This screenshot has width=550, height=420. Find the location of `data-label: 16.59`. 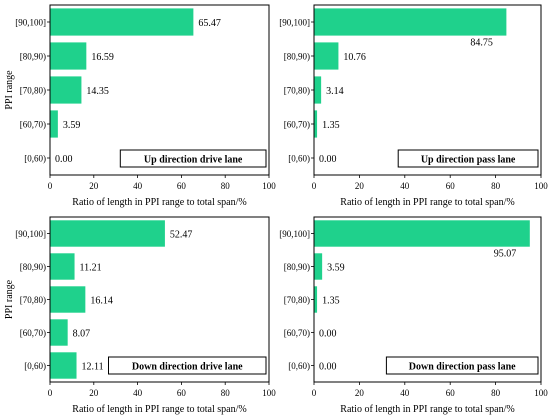

data-label: 16.59 is located at coordinates (102, 57).